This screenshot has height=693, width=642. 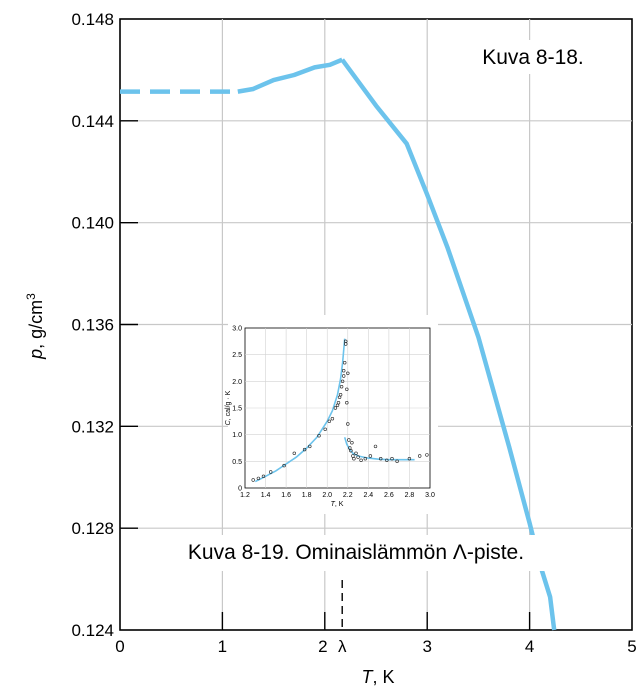 I want to click on inset-background, so click(x=333, y=414).